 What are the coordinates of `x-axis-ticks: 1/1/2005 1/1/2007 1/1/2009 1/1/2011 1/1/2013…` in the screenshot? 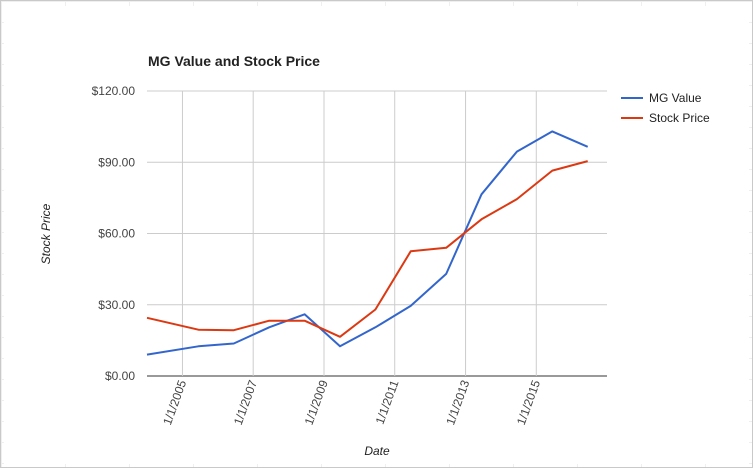 It's located at (351, 402).